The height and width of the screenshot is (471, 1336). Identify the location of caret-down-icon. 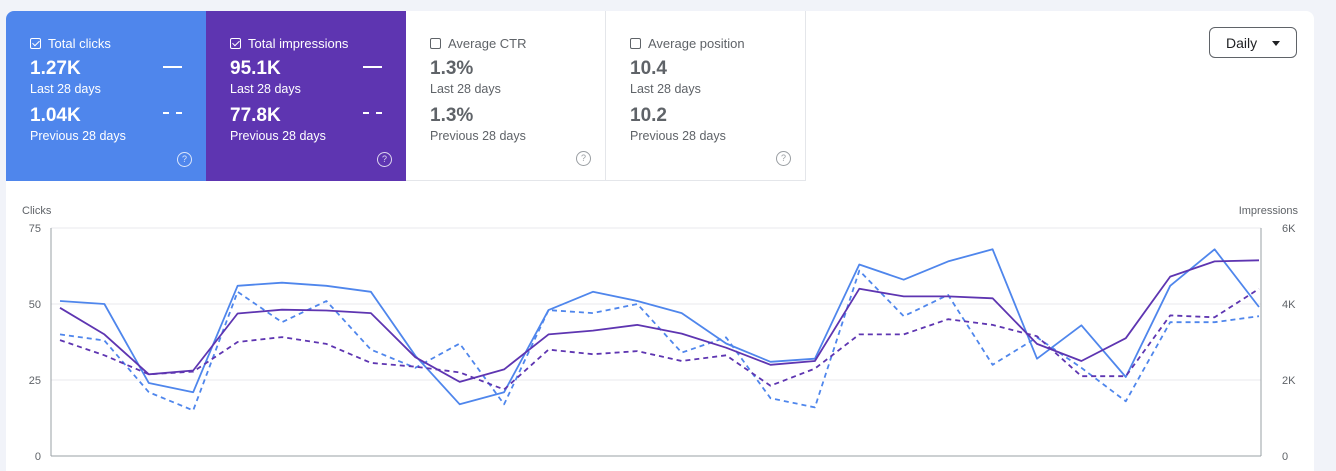
(1276, 43).